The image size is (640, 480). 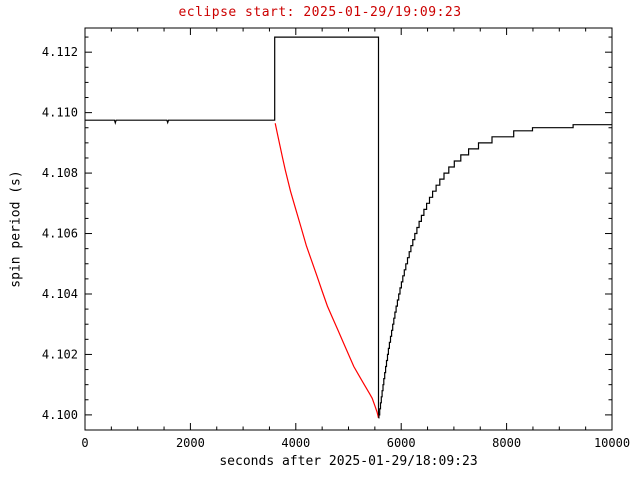 What do you see at coordinates (320, 12) in the screenshot?
I see `chart-title: eclipse start: 2025-01-29/19:09:23` at bounding box center [320, 12].